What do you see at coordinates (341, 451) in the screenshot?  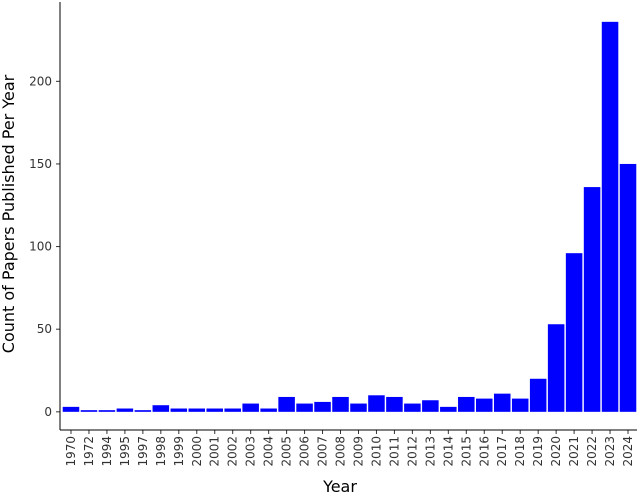 I see `x-tick-label: 2008` at bounding box center [341, 451].